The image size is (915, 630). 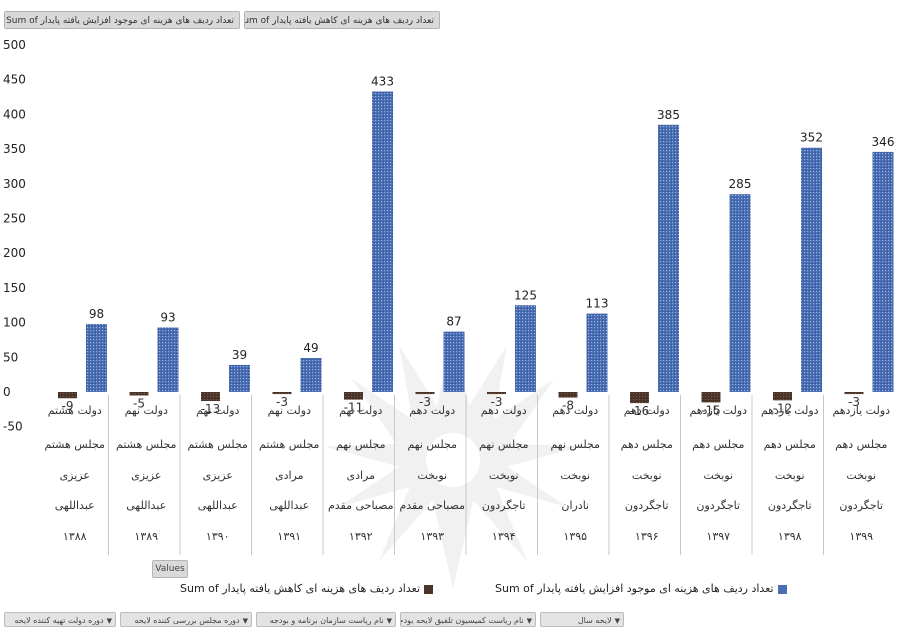 I want to click on data-label-increase: 87, so click(x=453, y=322).